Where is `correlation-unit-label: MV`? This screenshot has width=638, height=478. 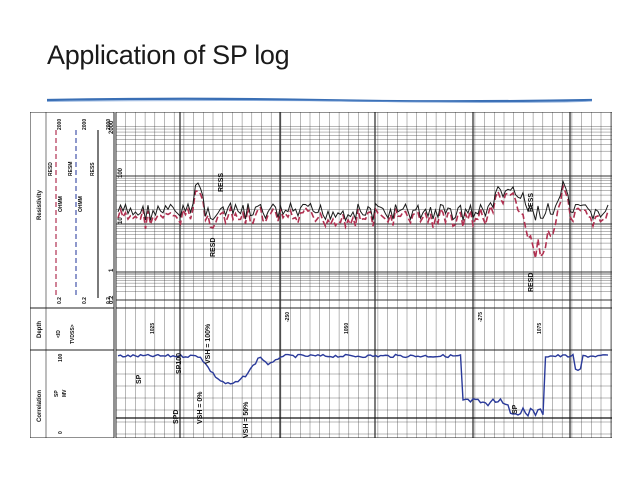 correlation-unit-label: MV is located at coordinates (65, 393).